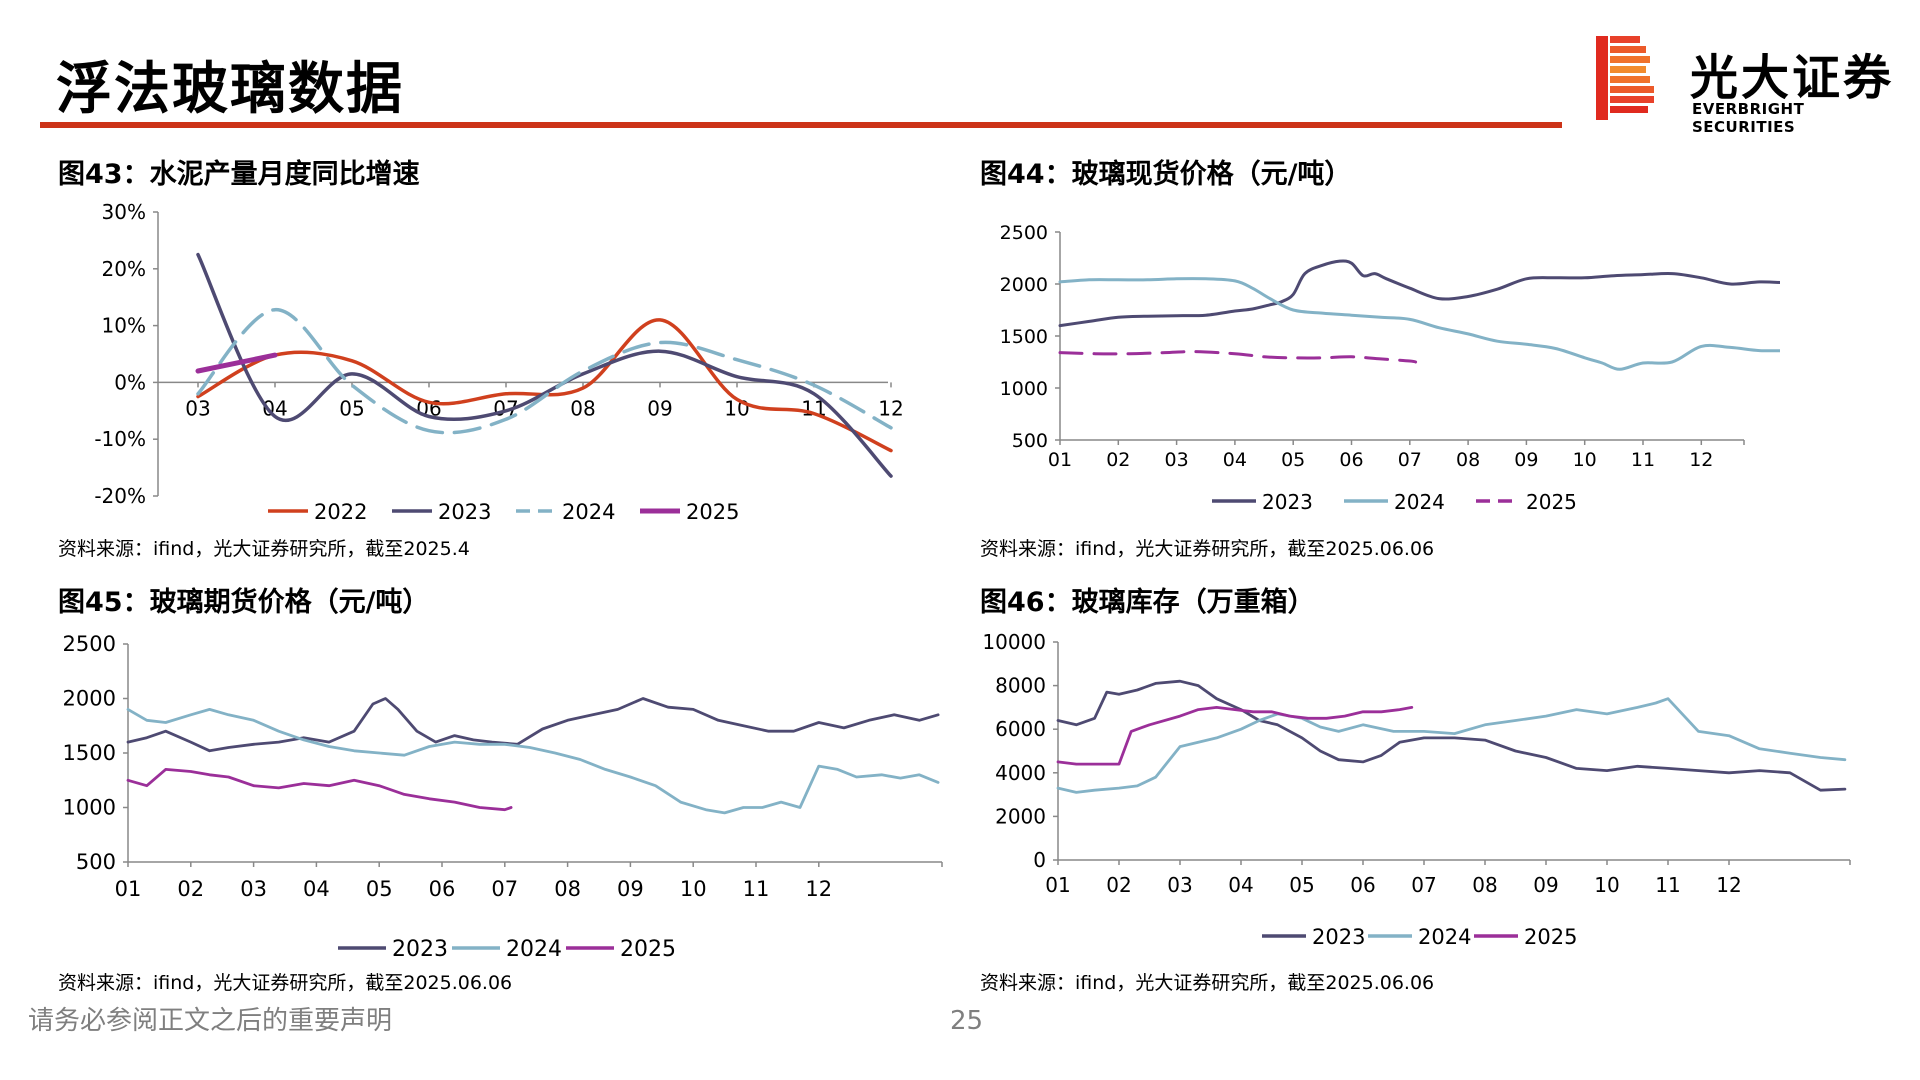 This screenshot has height=1080, width=1920. I want to click on y-tick-label: 0%, so click(130, 382).